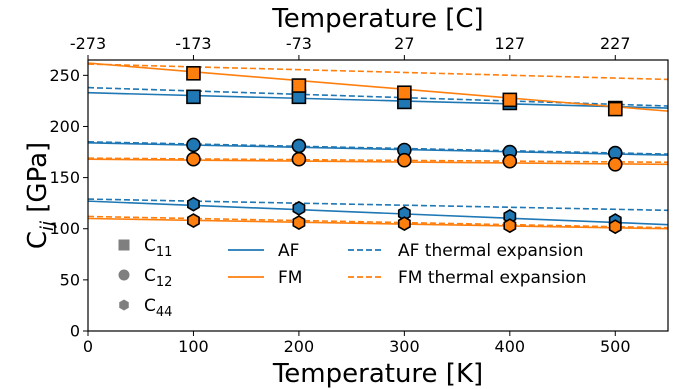 The image size is (686, 389). What do you see at coordinates (377, 19) in the screenshot?
I see `top-x-axis-title: Temperature [C]` at bounding box center [377, 19].